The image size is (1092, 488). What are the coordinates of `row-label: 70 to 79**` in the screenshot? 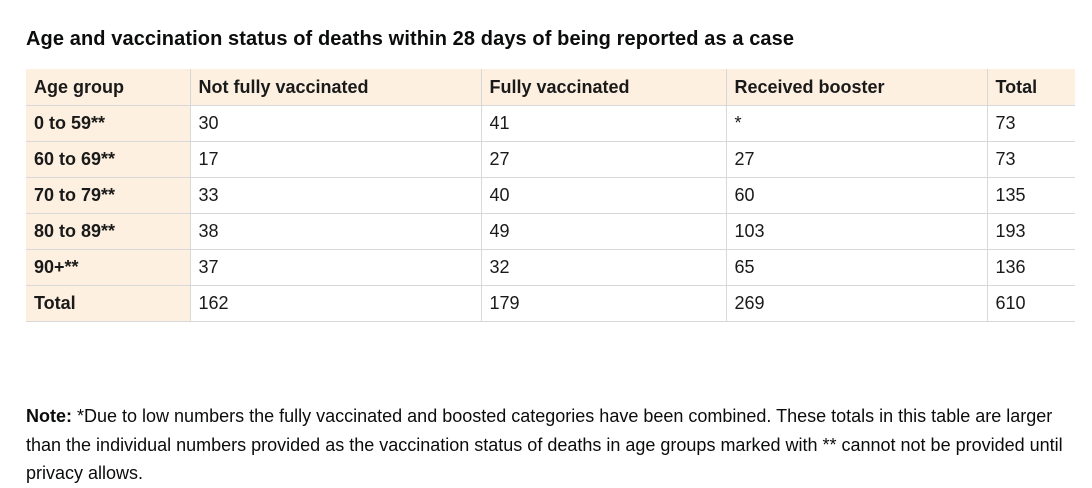 It's located at (108, 195).